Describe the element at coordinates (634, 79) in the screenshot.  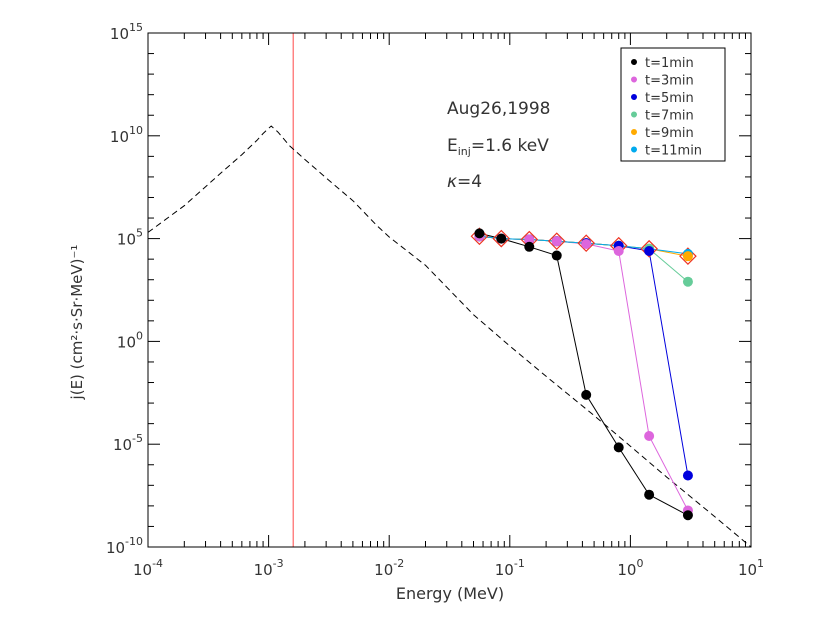
I see `legend-marker-t=3min` at that location.